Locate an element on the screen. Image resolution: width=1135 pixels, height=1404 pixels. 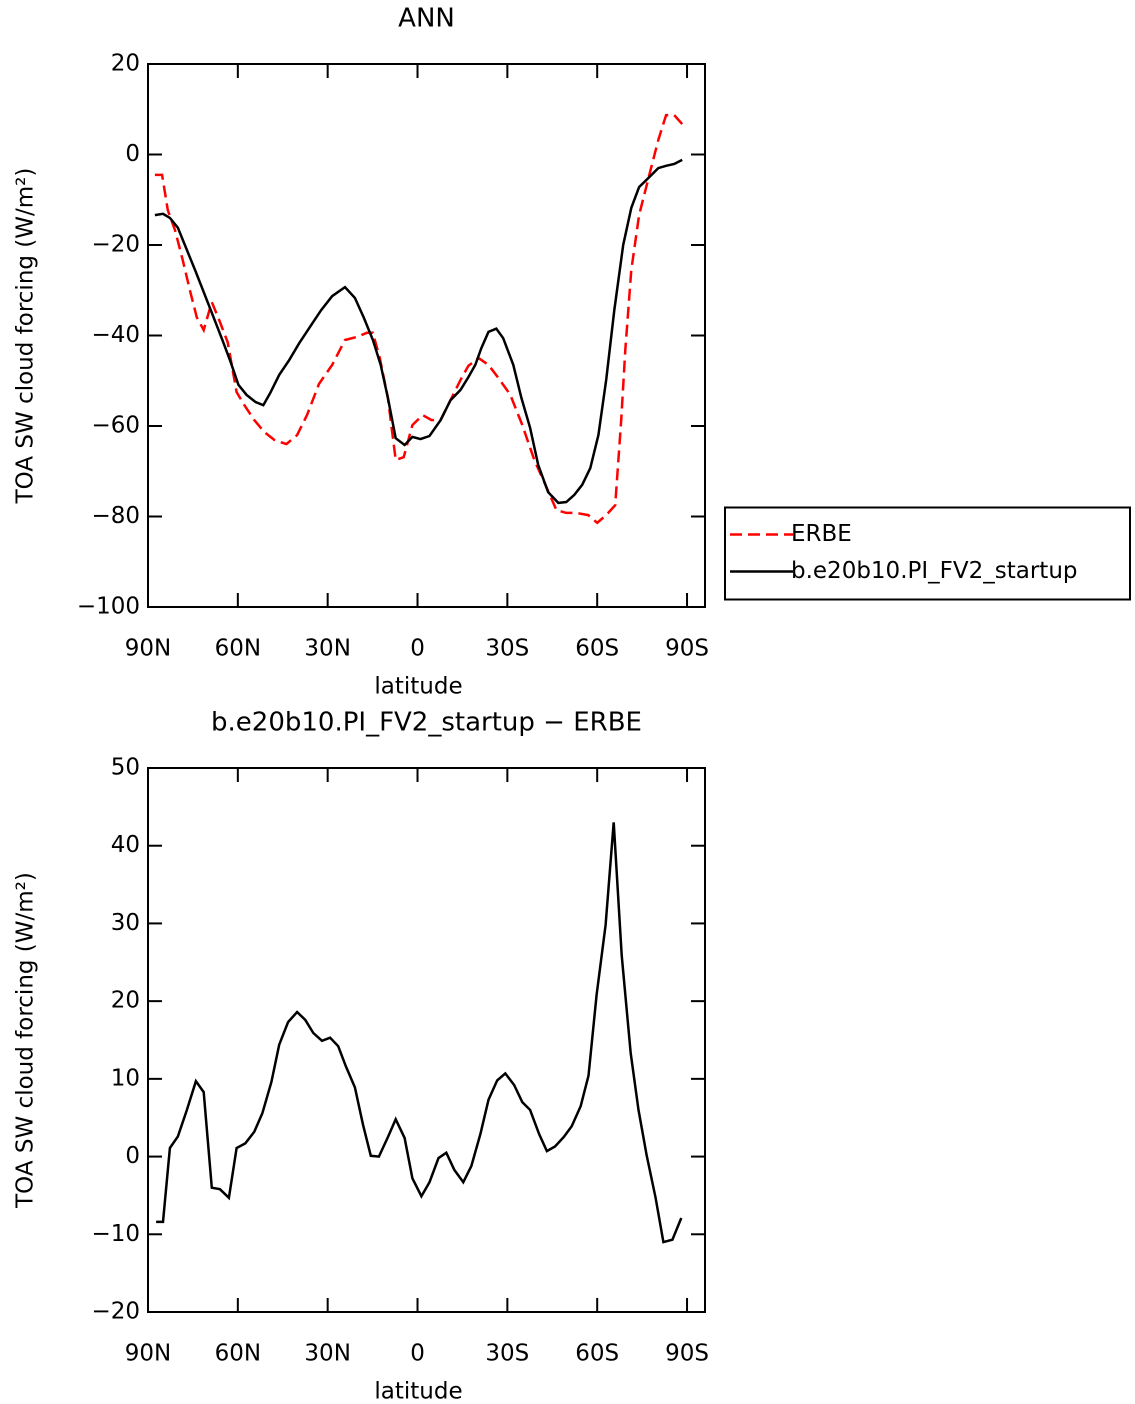
chart-title: ANN is located at coordinates (426, 19).